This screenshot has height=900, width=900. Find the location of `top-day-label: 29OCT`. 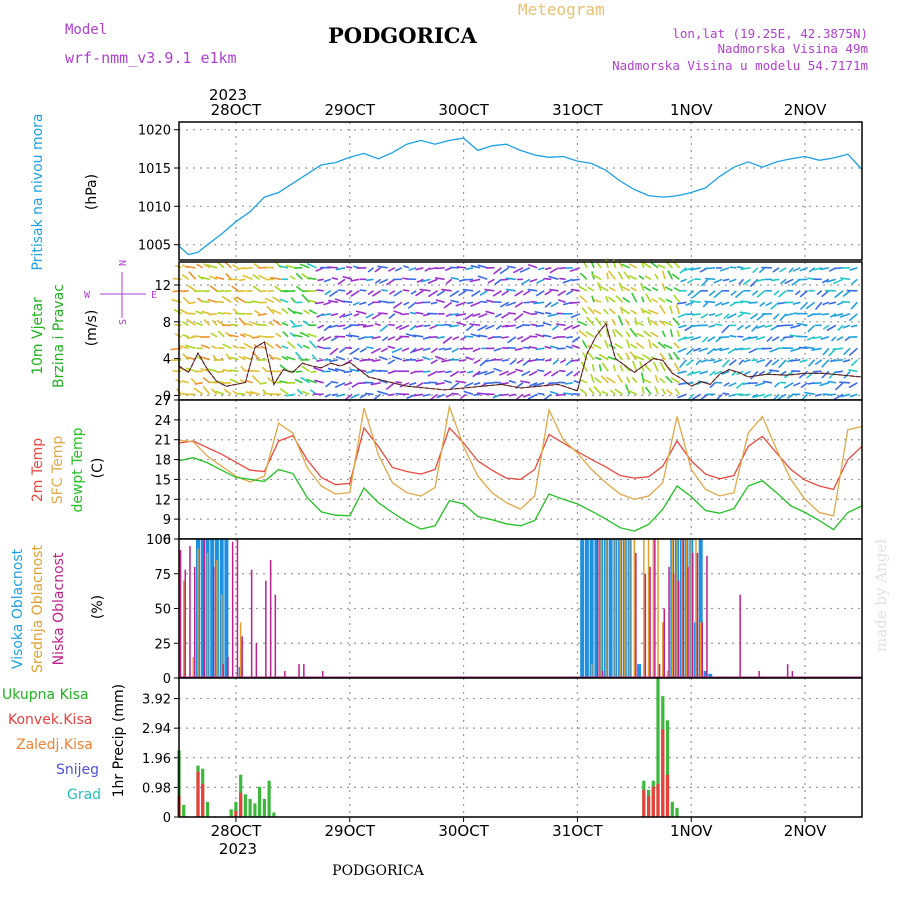

top-day-label: 29OCT is located at coordinates (349, 110).